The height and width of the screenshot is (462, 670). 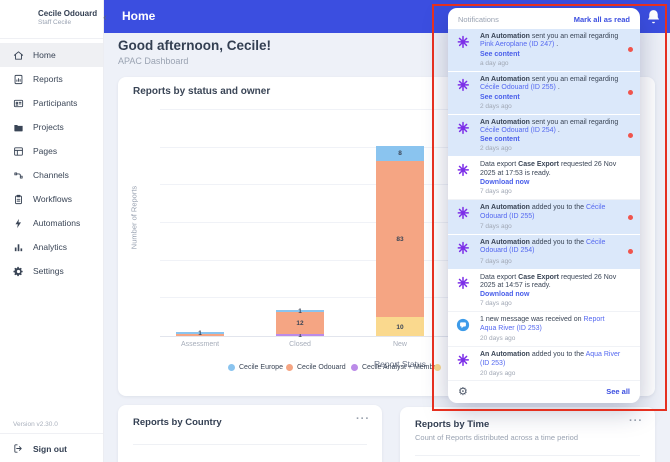 I want to click on sidebar-item-home: Home, so click(x=51, y=55).